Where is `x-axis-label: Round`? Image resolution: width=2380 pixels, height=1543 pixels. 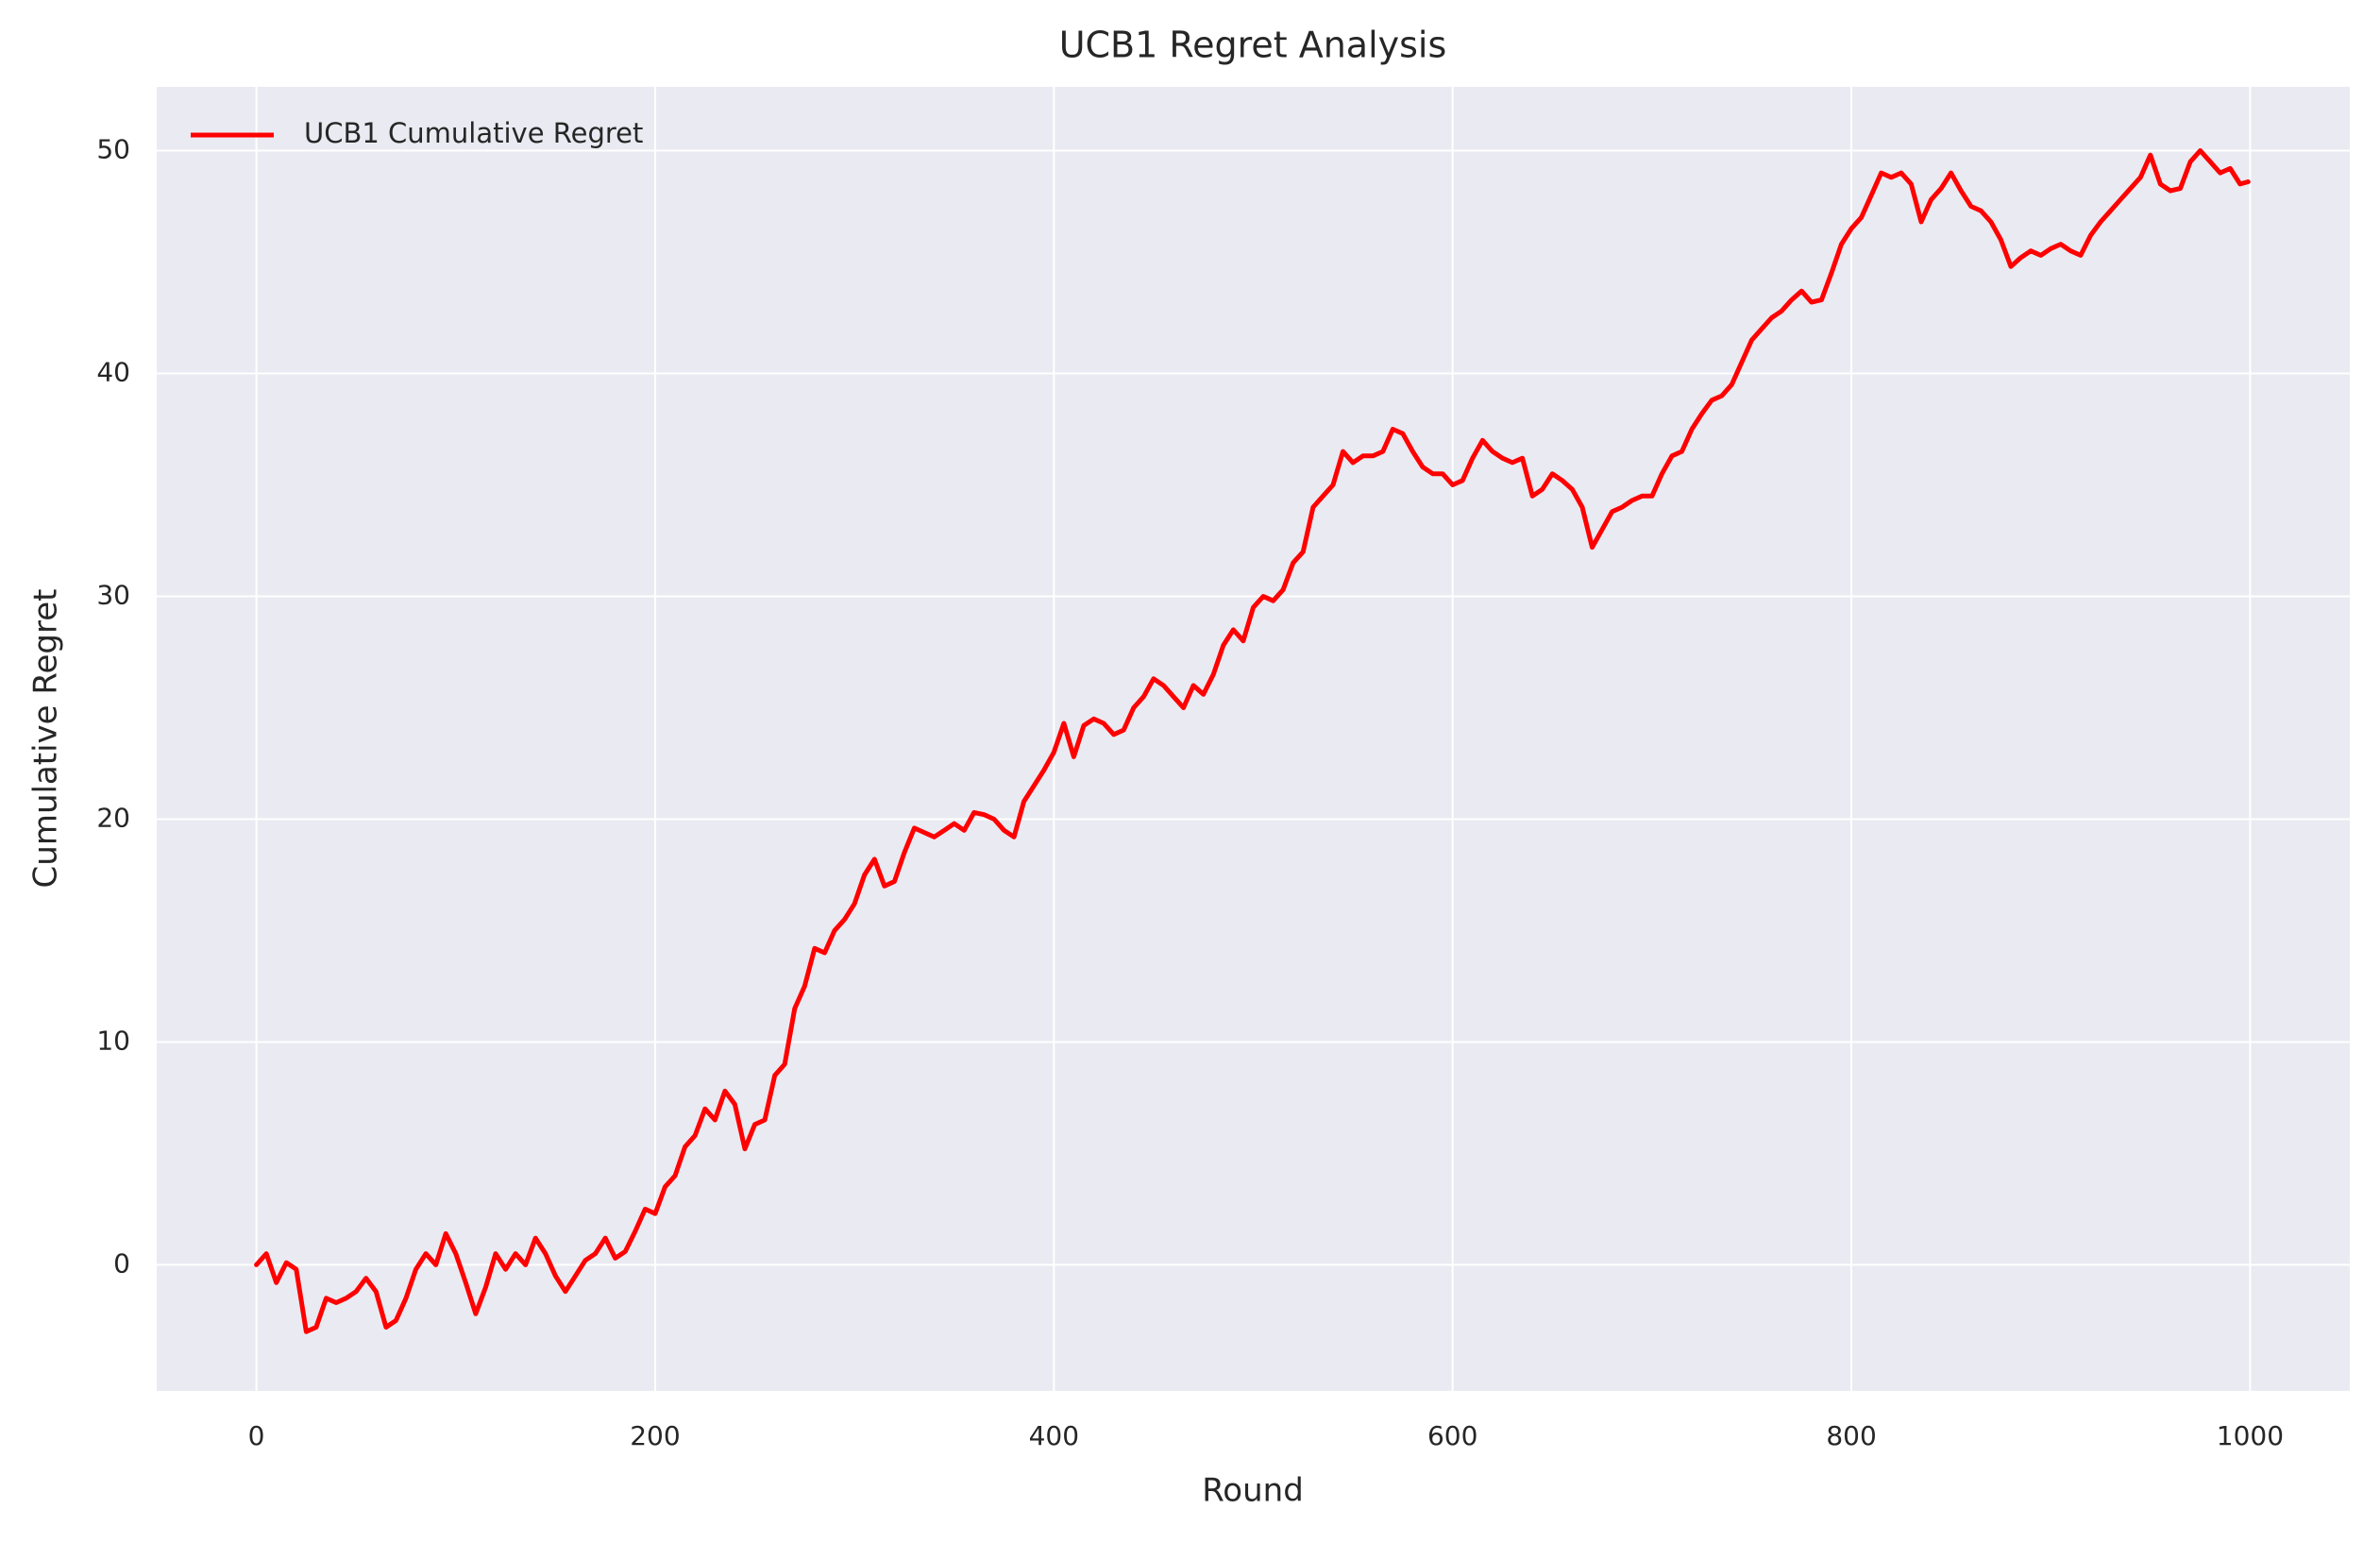
x-axis-label: Round is located at coordinates (1253, 1491).